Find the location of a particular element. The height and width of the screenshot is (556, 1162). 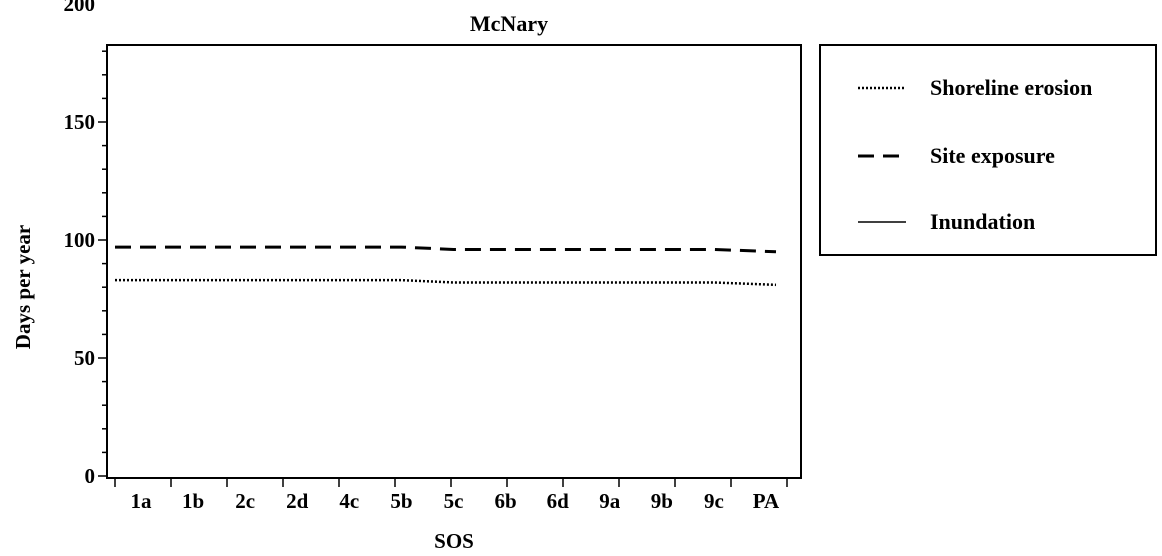

x-tick-label: 6b is located at coordinates (505, 501).